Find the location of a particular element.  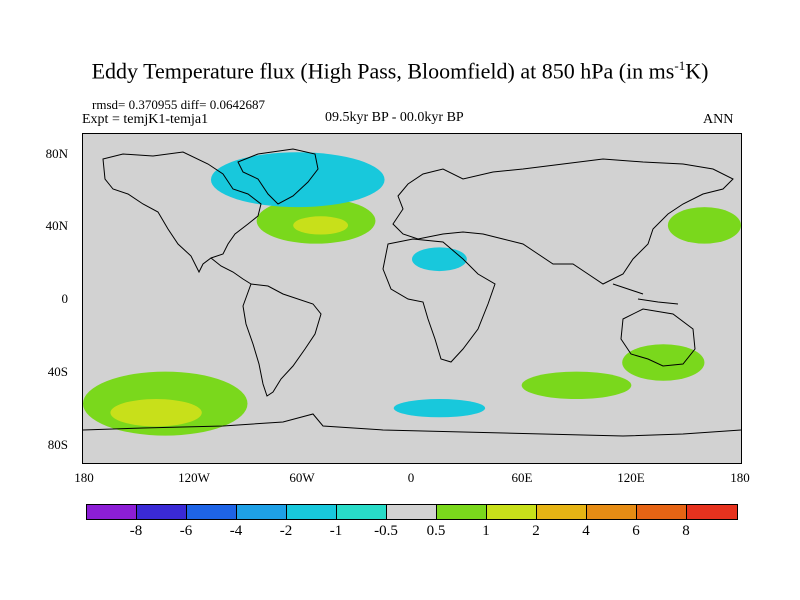

colorbar-label: 4 is located at coordinates (586, 531).